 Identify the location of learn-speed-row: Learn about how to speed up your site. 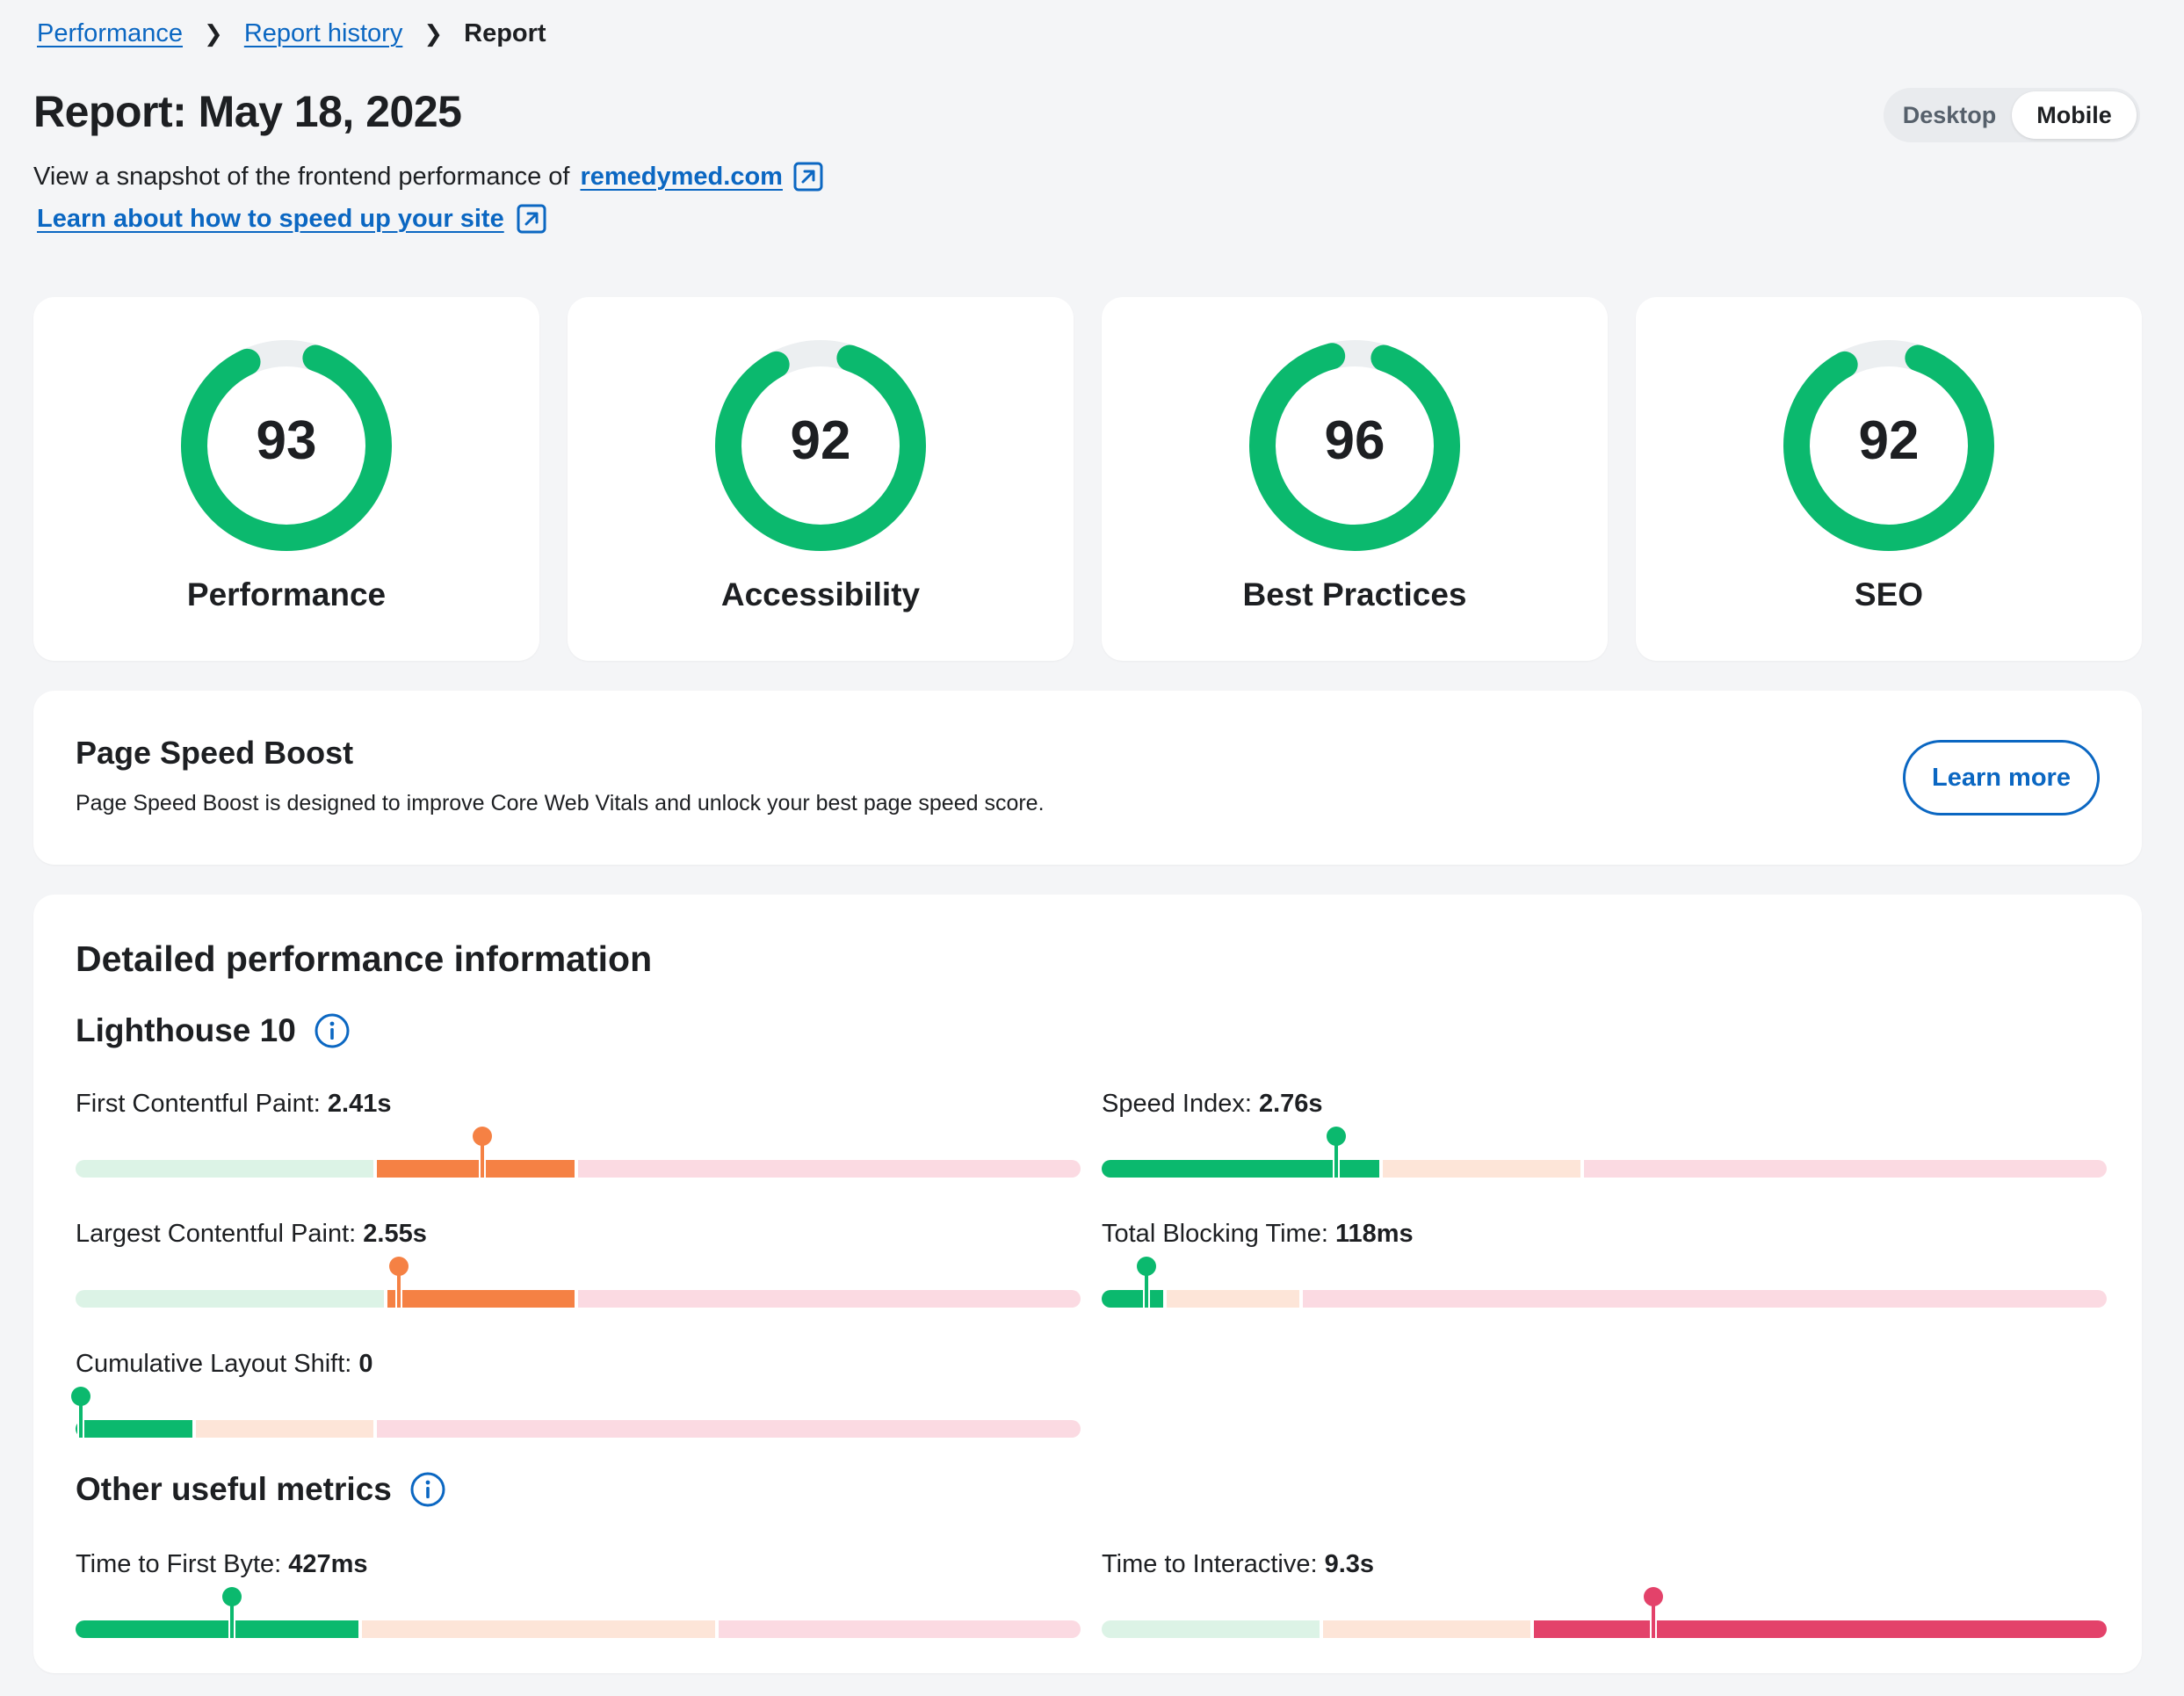
(291, 219).